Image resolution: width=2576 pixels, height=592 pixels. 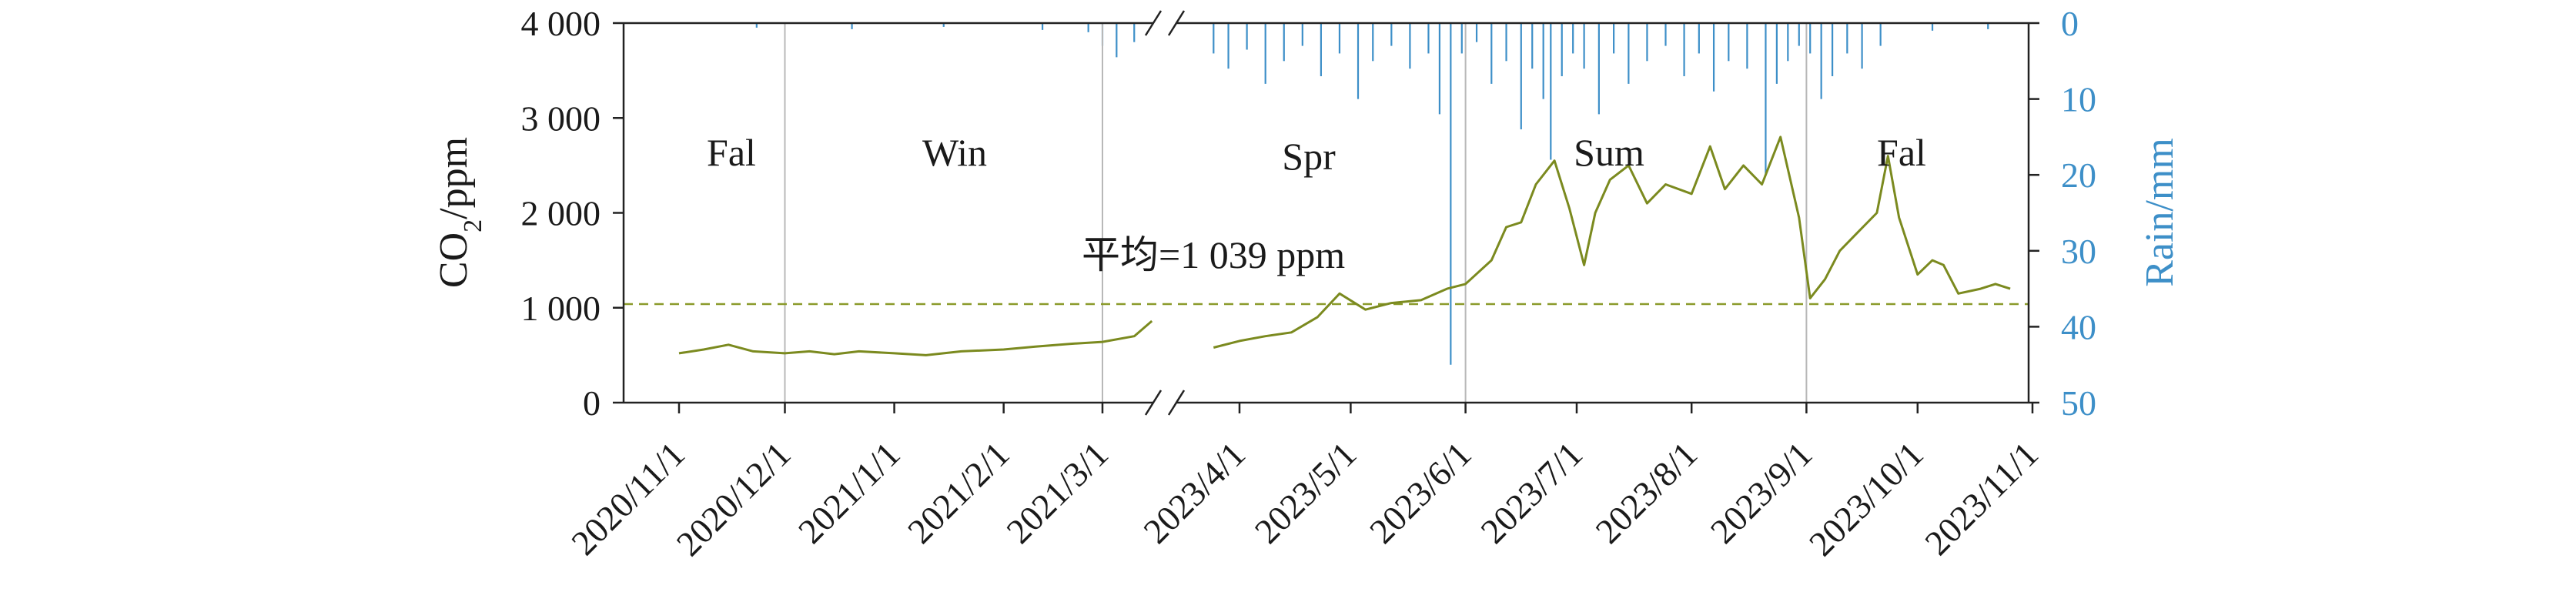 I want to click on season-label: Sum, so click(x=1609, y=152).